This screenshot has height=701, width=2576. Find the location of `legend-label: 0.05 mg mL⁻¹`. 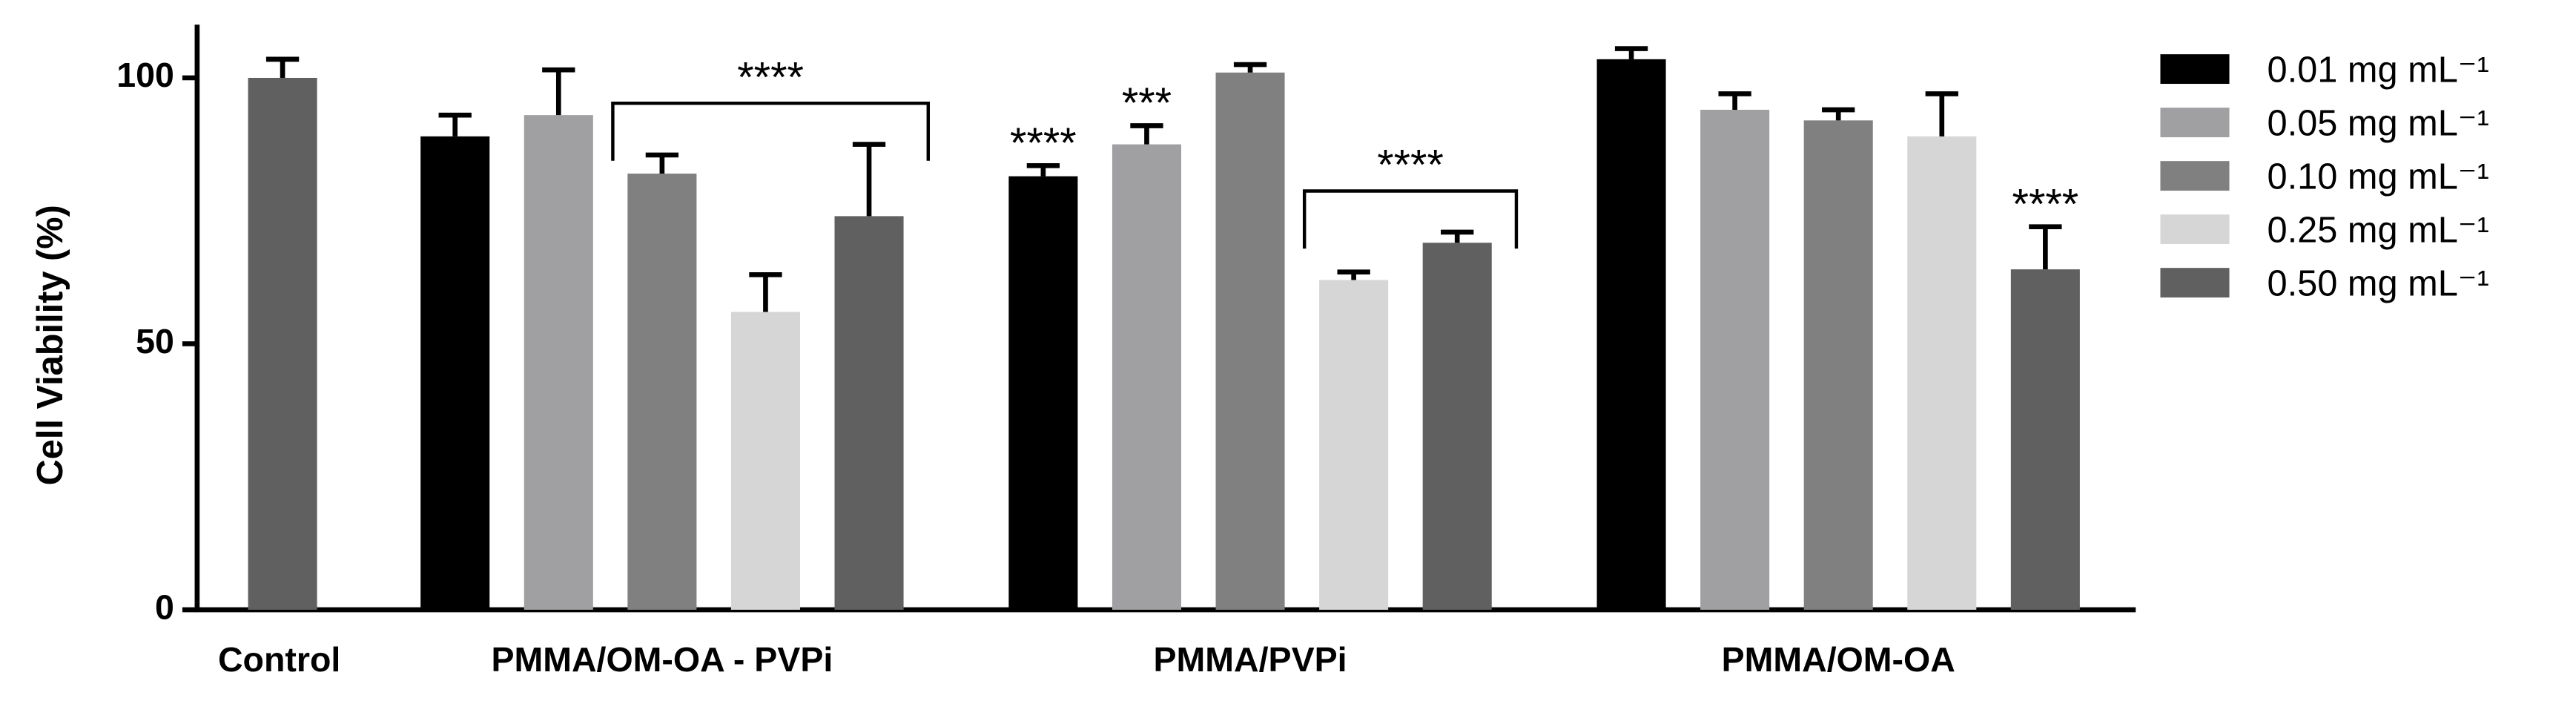

legend-label: 0.05 mg mL⁻¹ is located at coordinates (2378, 123).